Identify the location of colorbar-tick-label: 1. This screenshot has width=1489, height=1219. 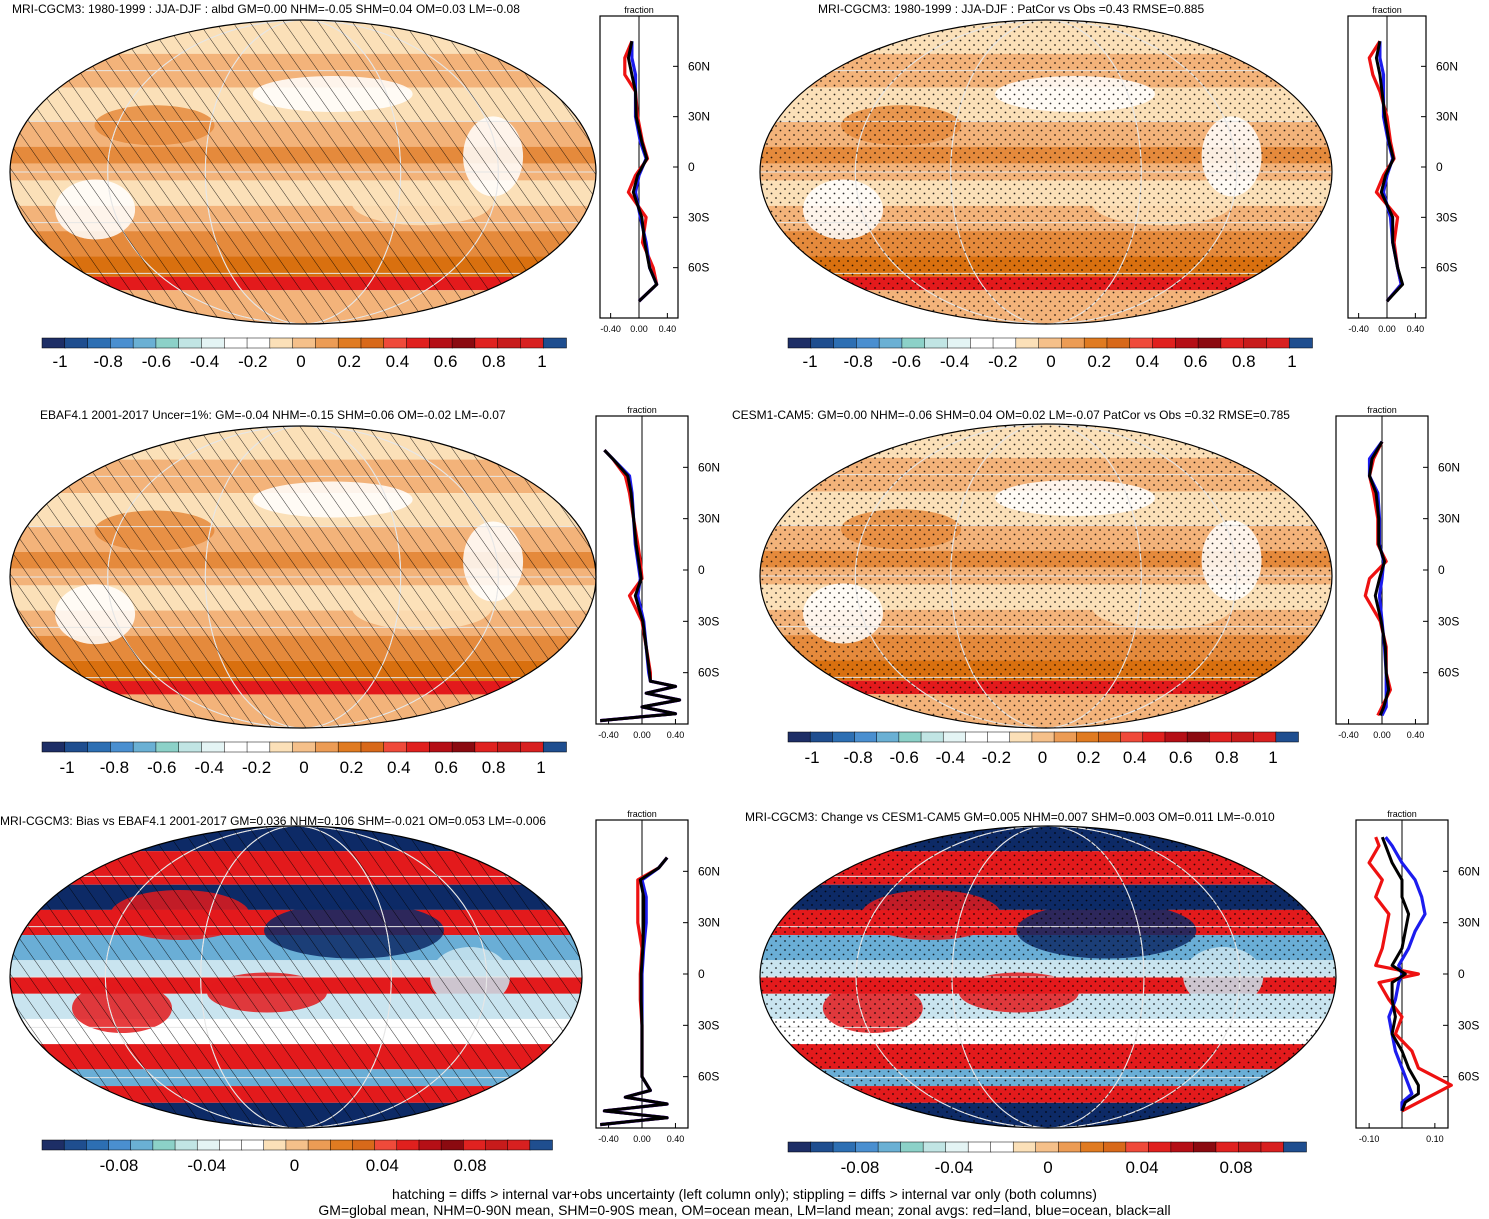
(1273, 757).